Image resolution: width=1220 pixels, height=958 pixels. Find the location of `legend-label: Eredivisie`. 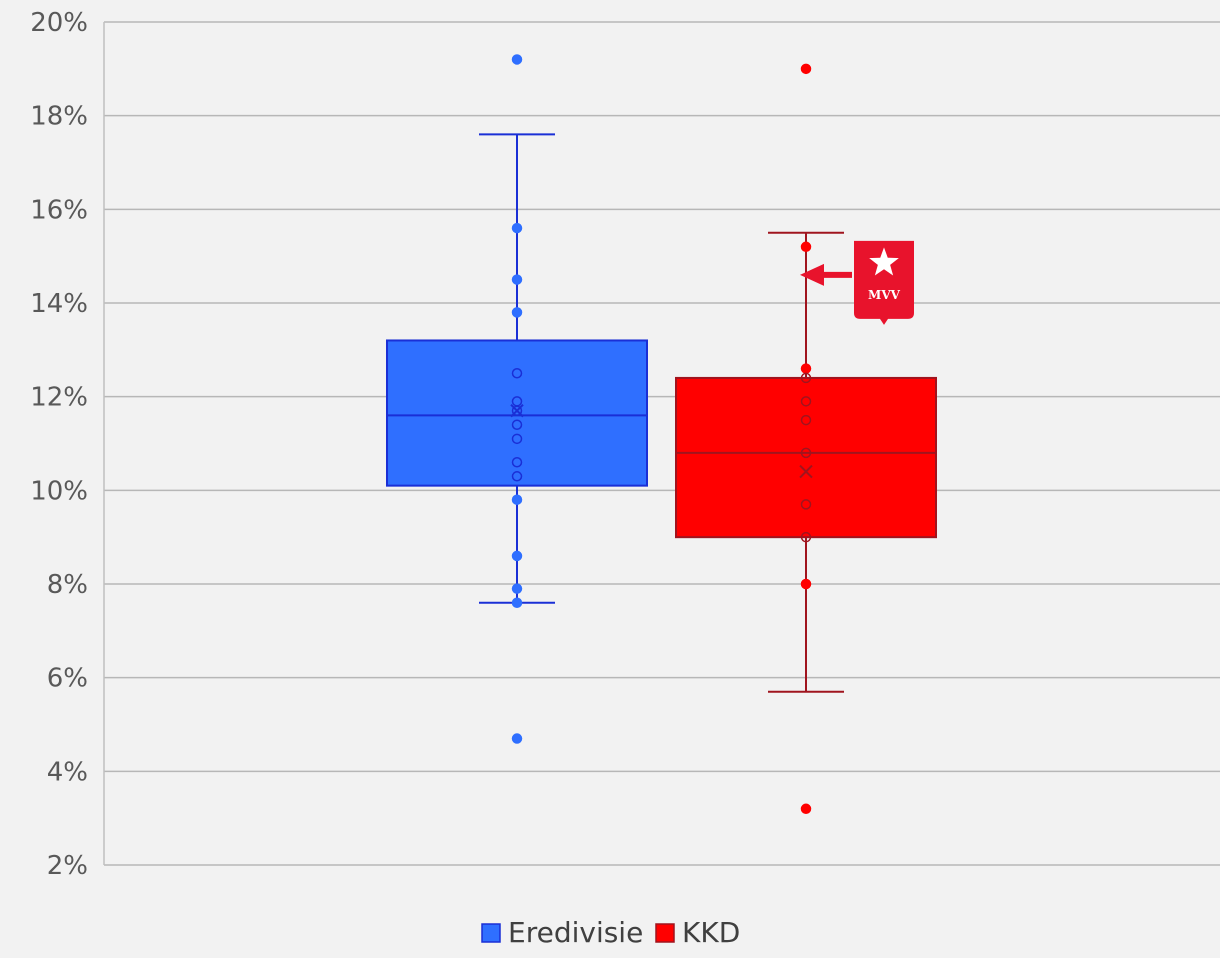

legend-label: Eredivisie is located at coordinates (575, 932).